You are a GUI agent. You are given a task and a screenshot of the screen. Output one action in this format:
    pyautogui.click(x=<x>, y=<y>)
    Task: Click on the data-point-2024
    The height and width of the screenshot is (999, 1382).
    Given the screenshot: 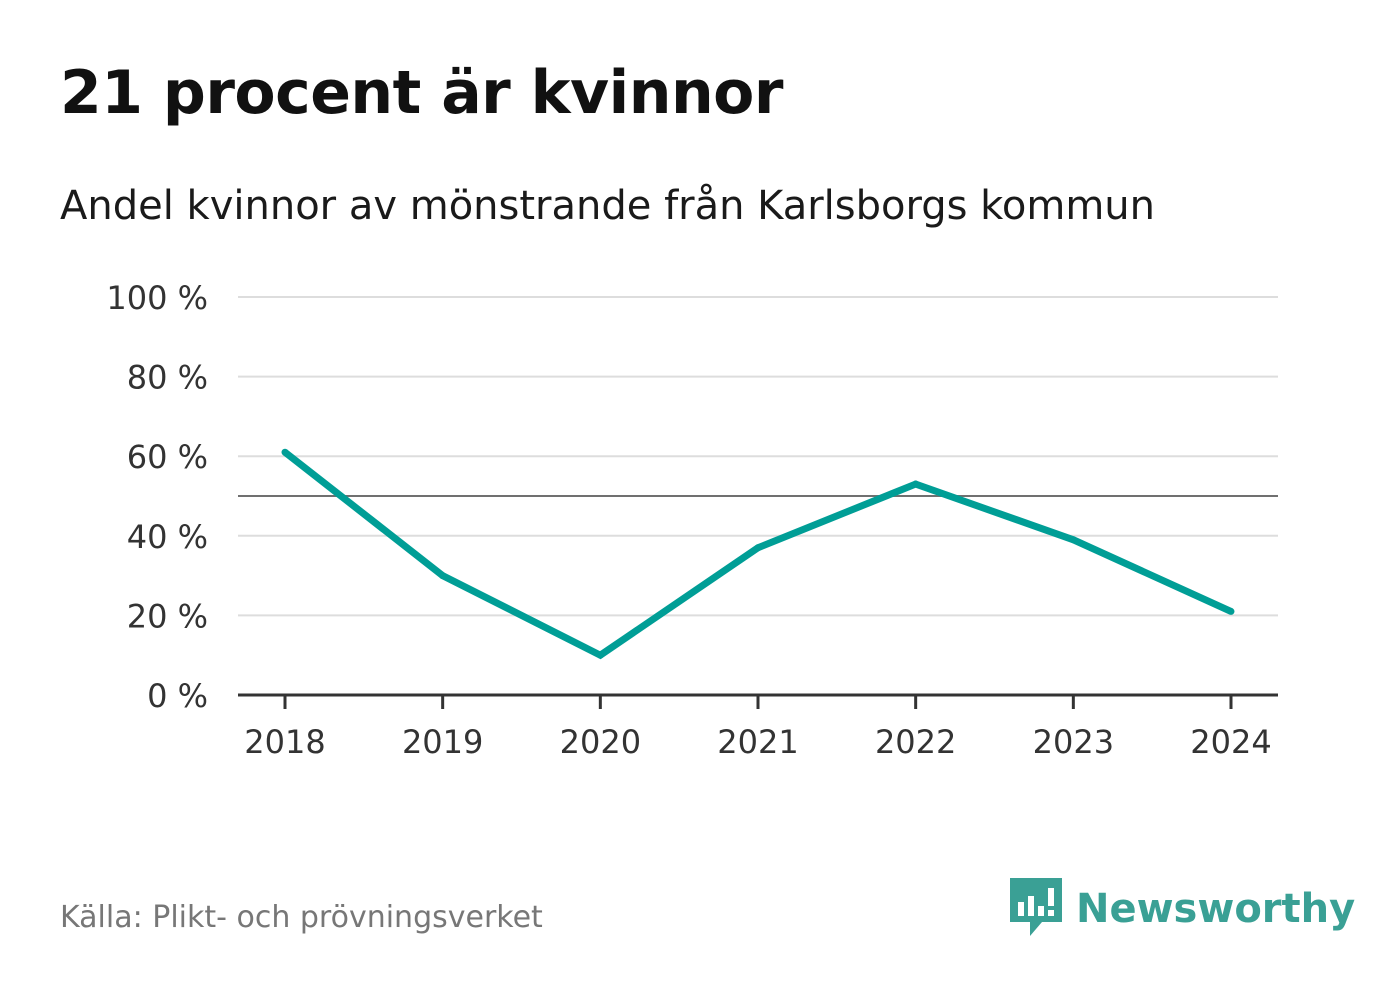 What is the action you would take?
    pyautogui.click(x=1231, y=611)
    